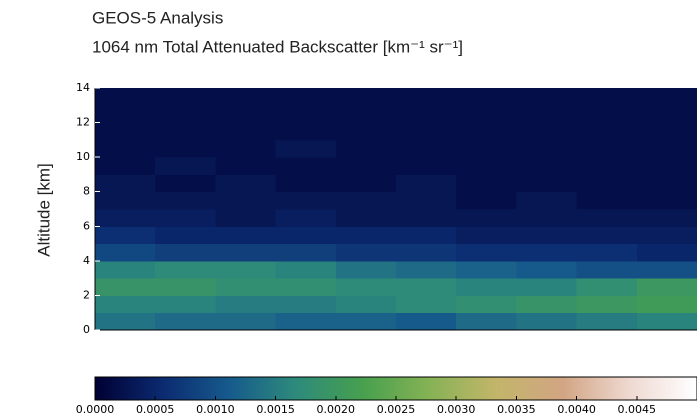  What do you see at coordinates (576, 409) in the screenshot?
I see `colorbar-tick-label: 0.0040` at bounding box center [576, 409].